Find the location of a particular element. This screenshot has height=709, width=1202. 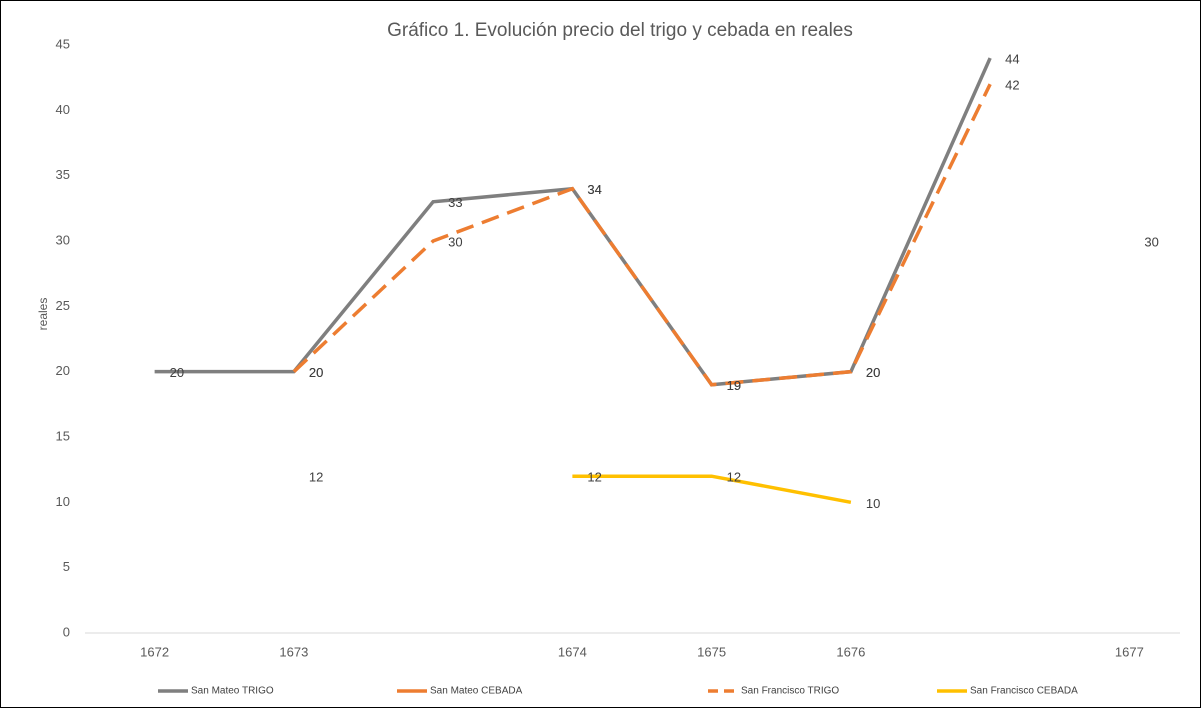

data-label: 44 is located at coordinates (1012, 59).